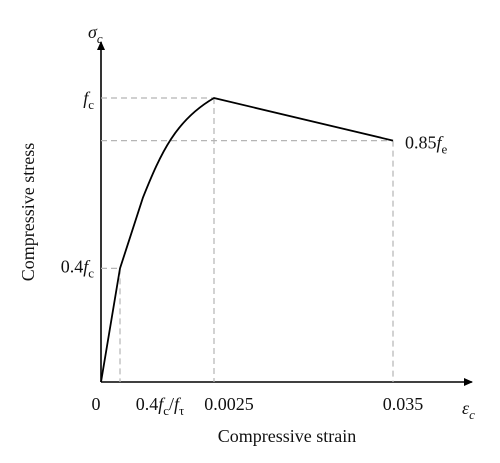 Image resolution: width=500 pixels, height=463 pixels. I want to click on y-tick-label-peak: fc, so click(88, 100).